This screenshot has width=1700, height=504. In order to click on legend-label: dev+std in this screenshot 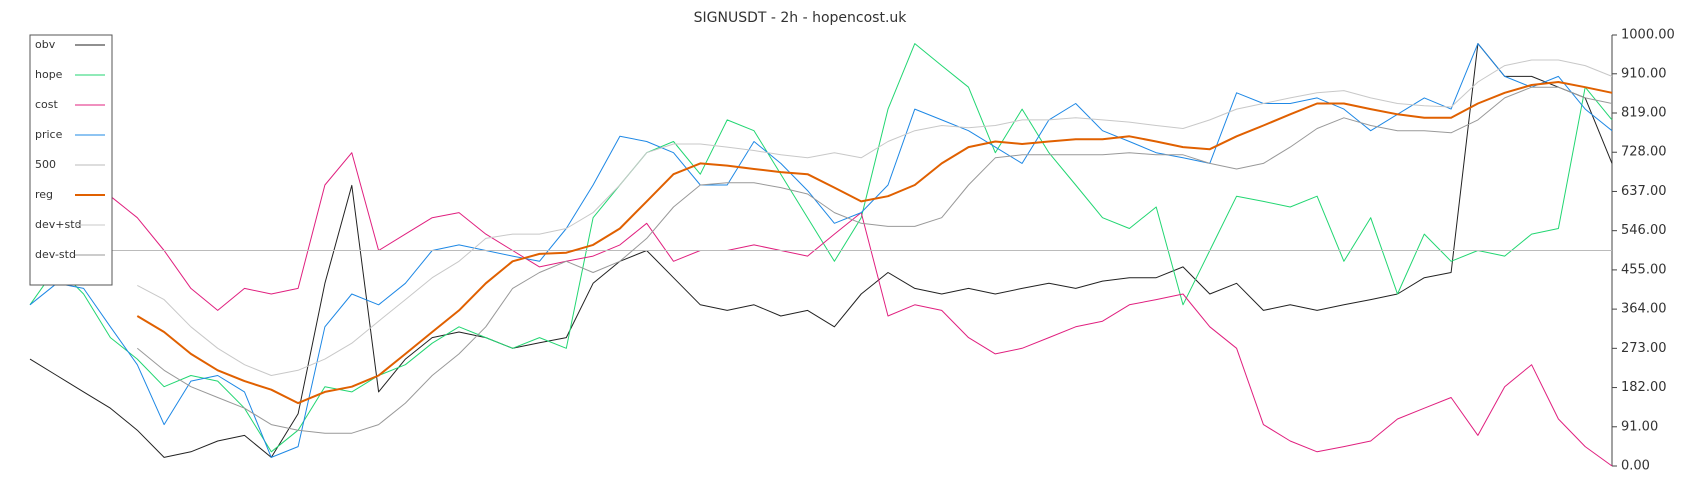, I will do `click(58, 224)`.